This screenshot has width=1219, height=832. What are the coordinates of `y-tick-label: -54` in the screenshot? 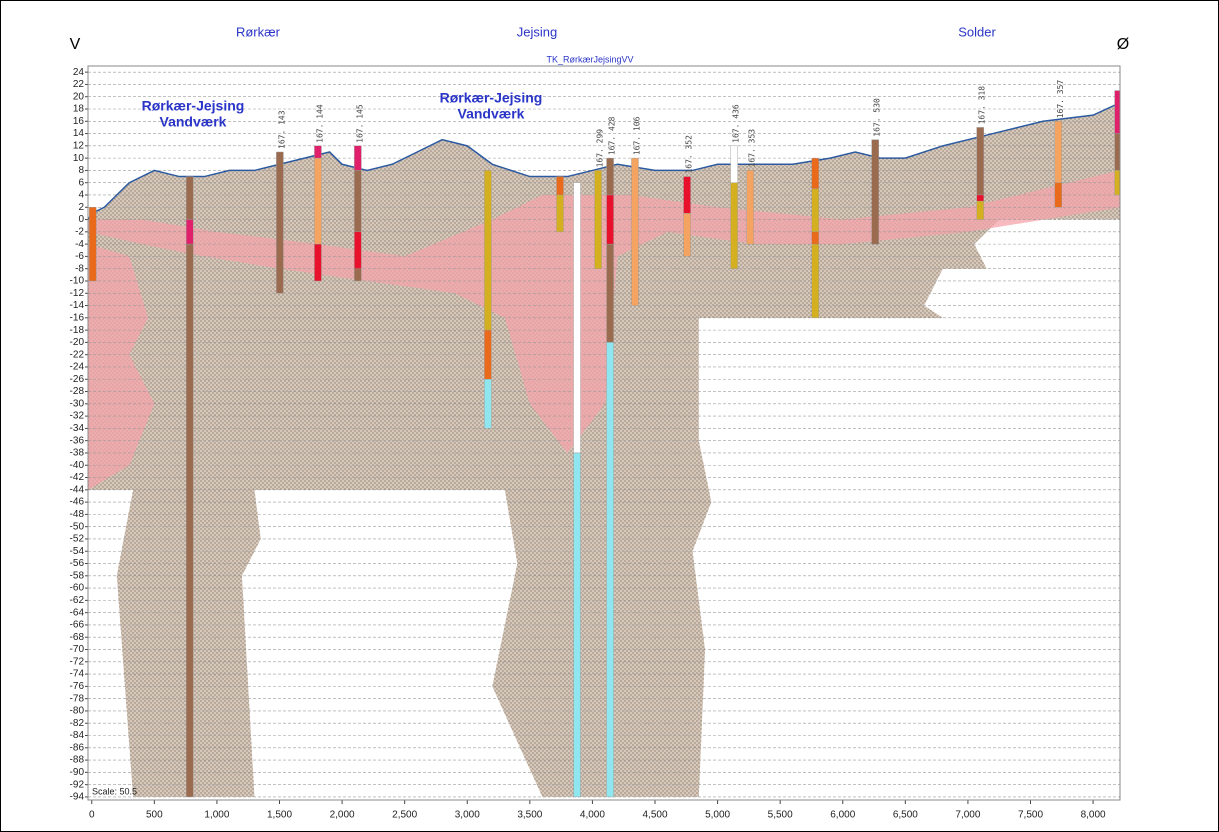 It's located at (77, 551).